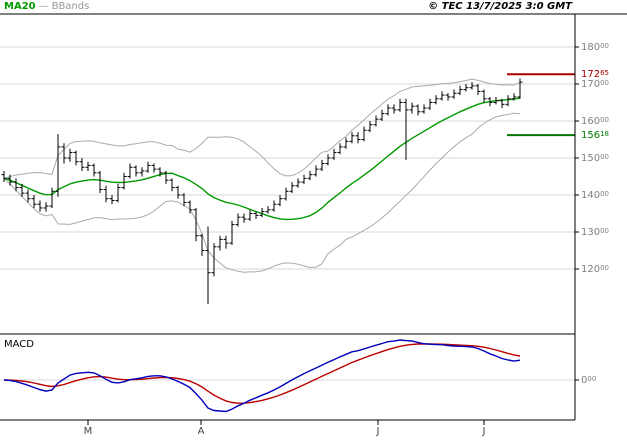 This screenshot has width=627, height=440. What do you see at coordinates (19, 344) in the screenshot?
I see `macd-label: MACD` at bounding box center [19, 344].